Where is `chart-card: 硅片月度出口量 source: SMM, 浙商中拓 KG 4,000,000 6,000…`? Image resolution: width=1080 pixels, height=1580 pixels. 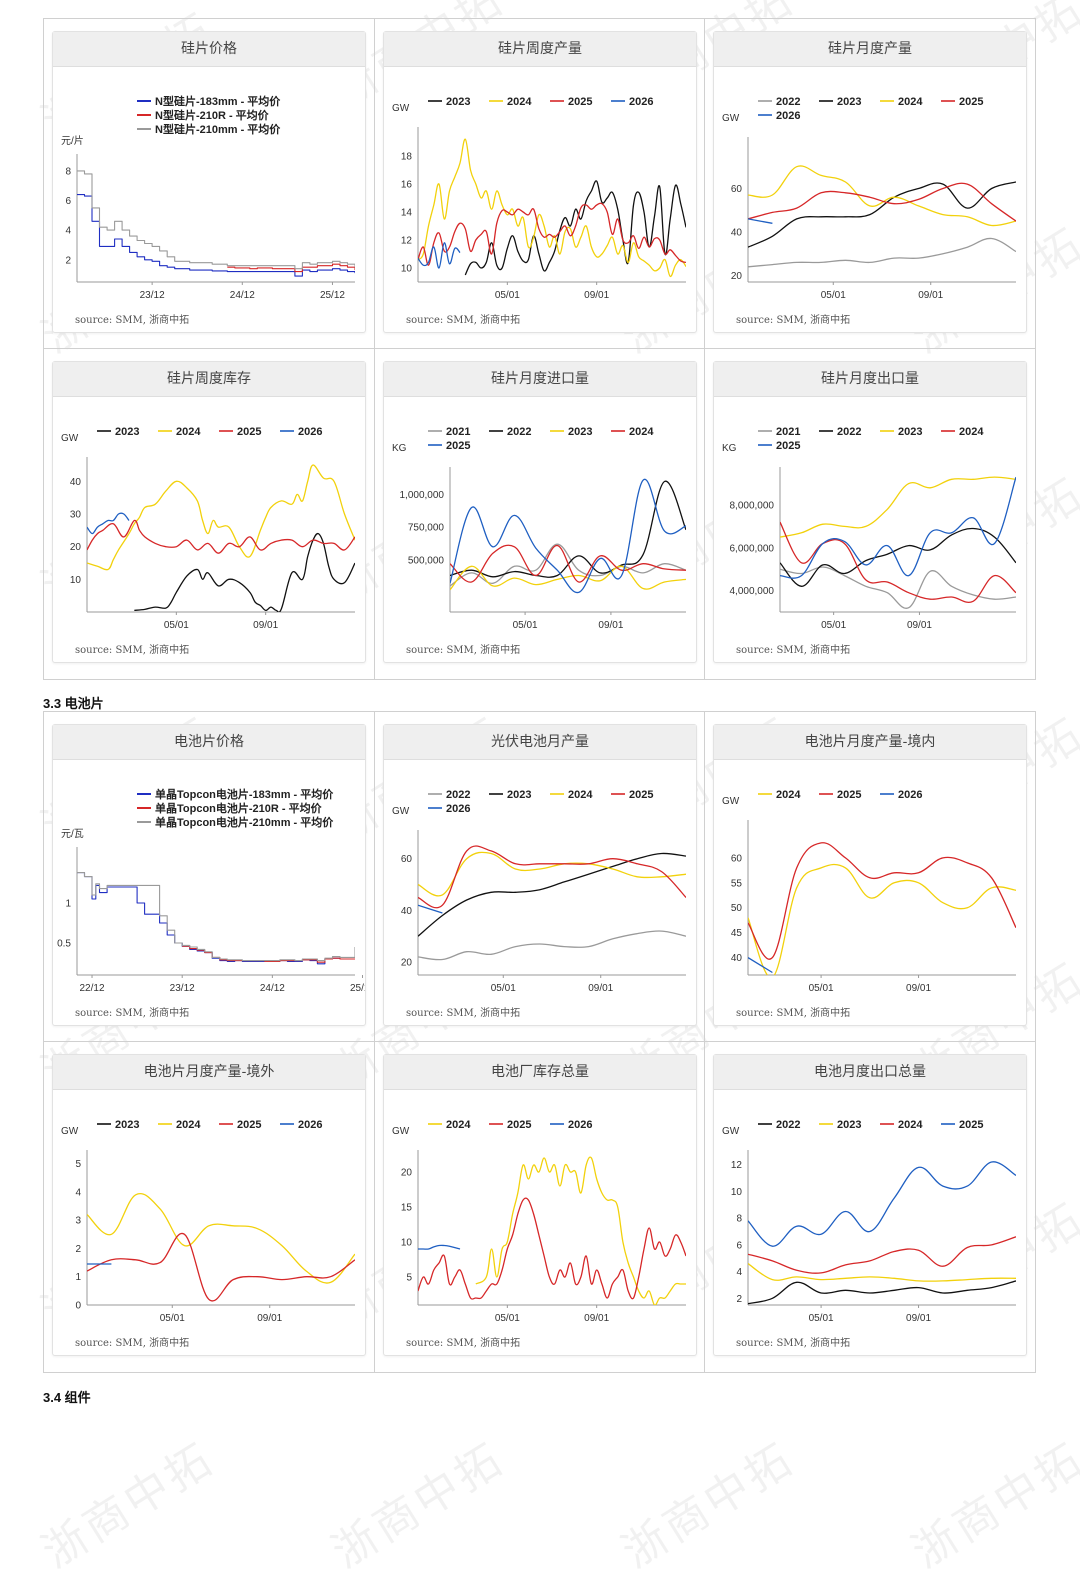
chart-card: 硅片月度出口量 source: SMM, 浙商中拓 KG 4,000,000 6,000… is located at coordinates (870, 512).